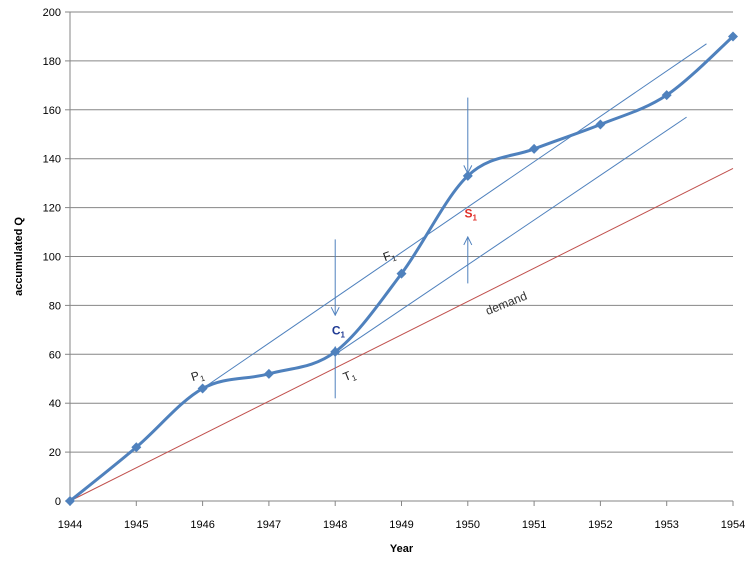  Describe the element at coordinates (401, 248) in the screenshot. I see `arrows` at that location.